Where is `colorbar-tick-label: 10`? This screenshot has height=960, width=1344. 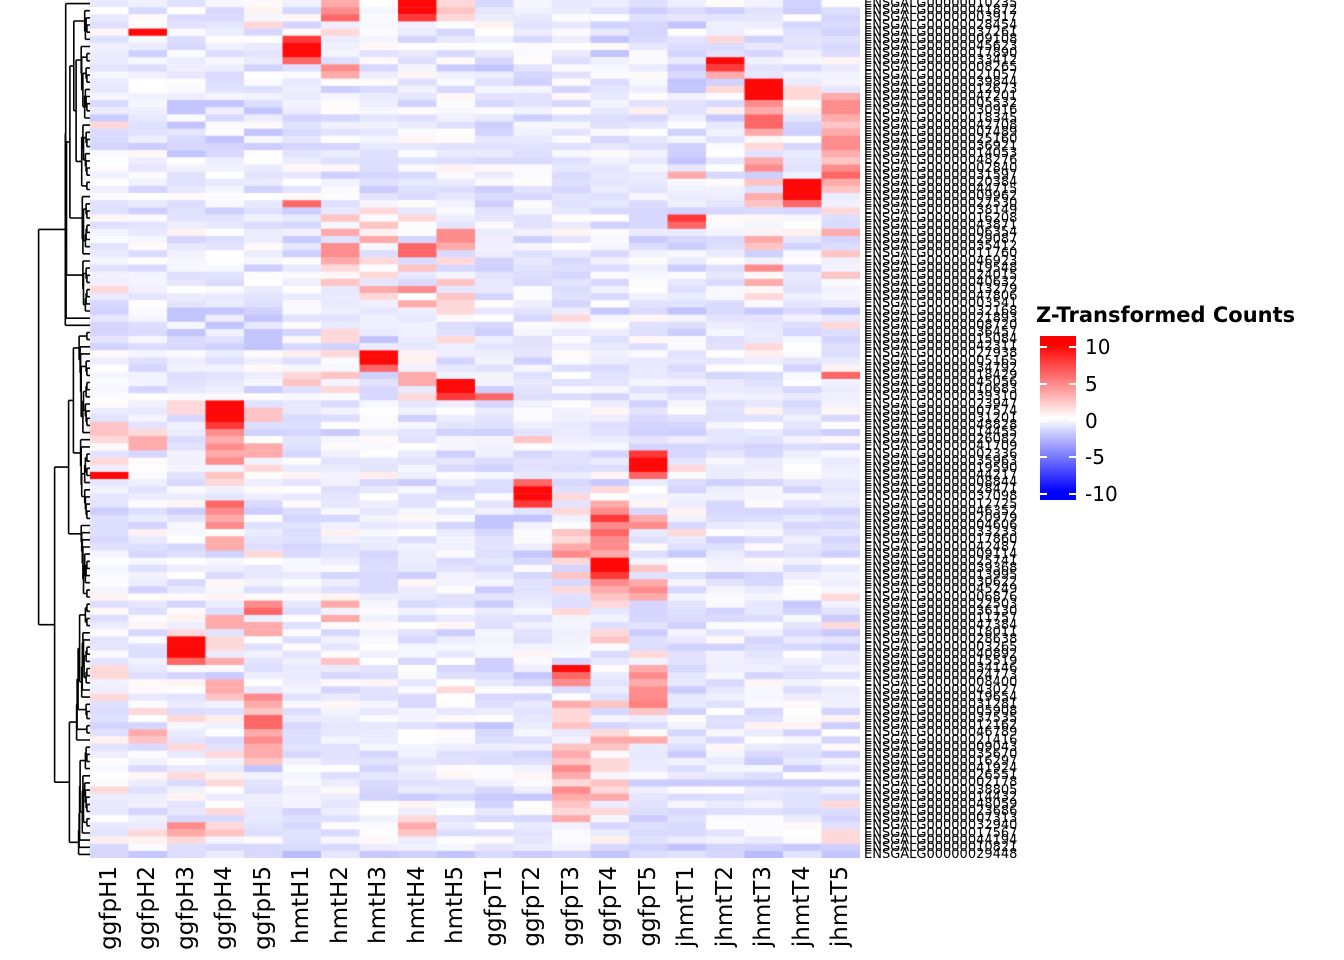 colorbar-tick-label: 10 is located at coordinates (1098, 347).